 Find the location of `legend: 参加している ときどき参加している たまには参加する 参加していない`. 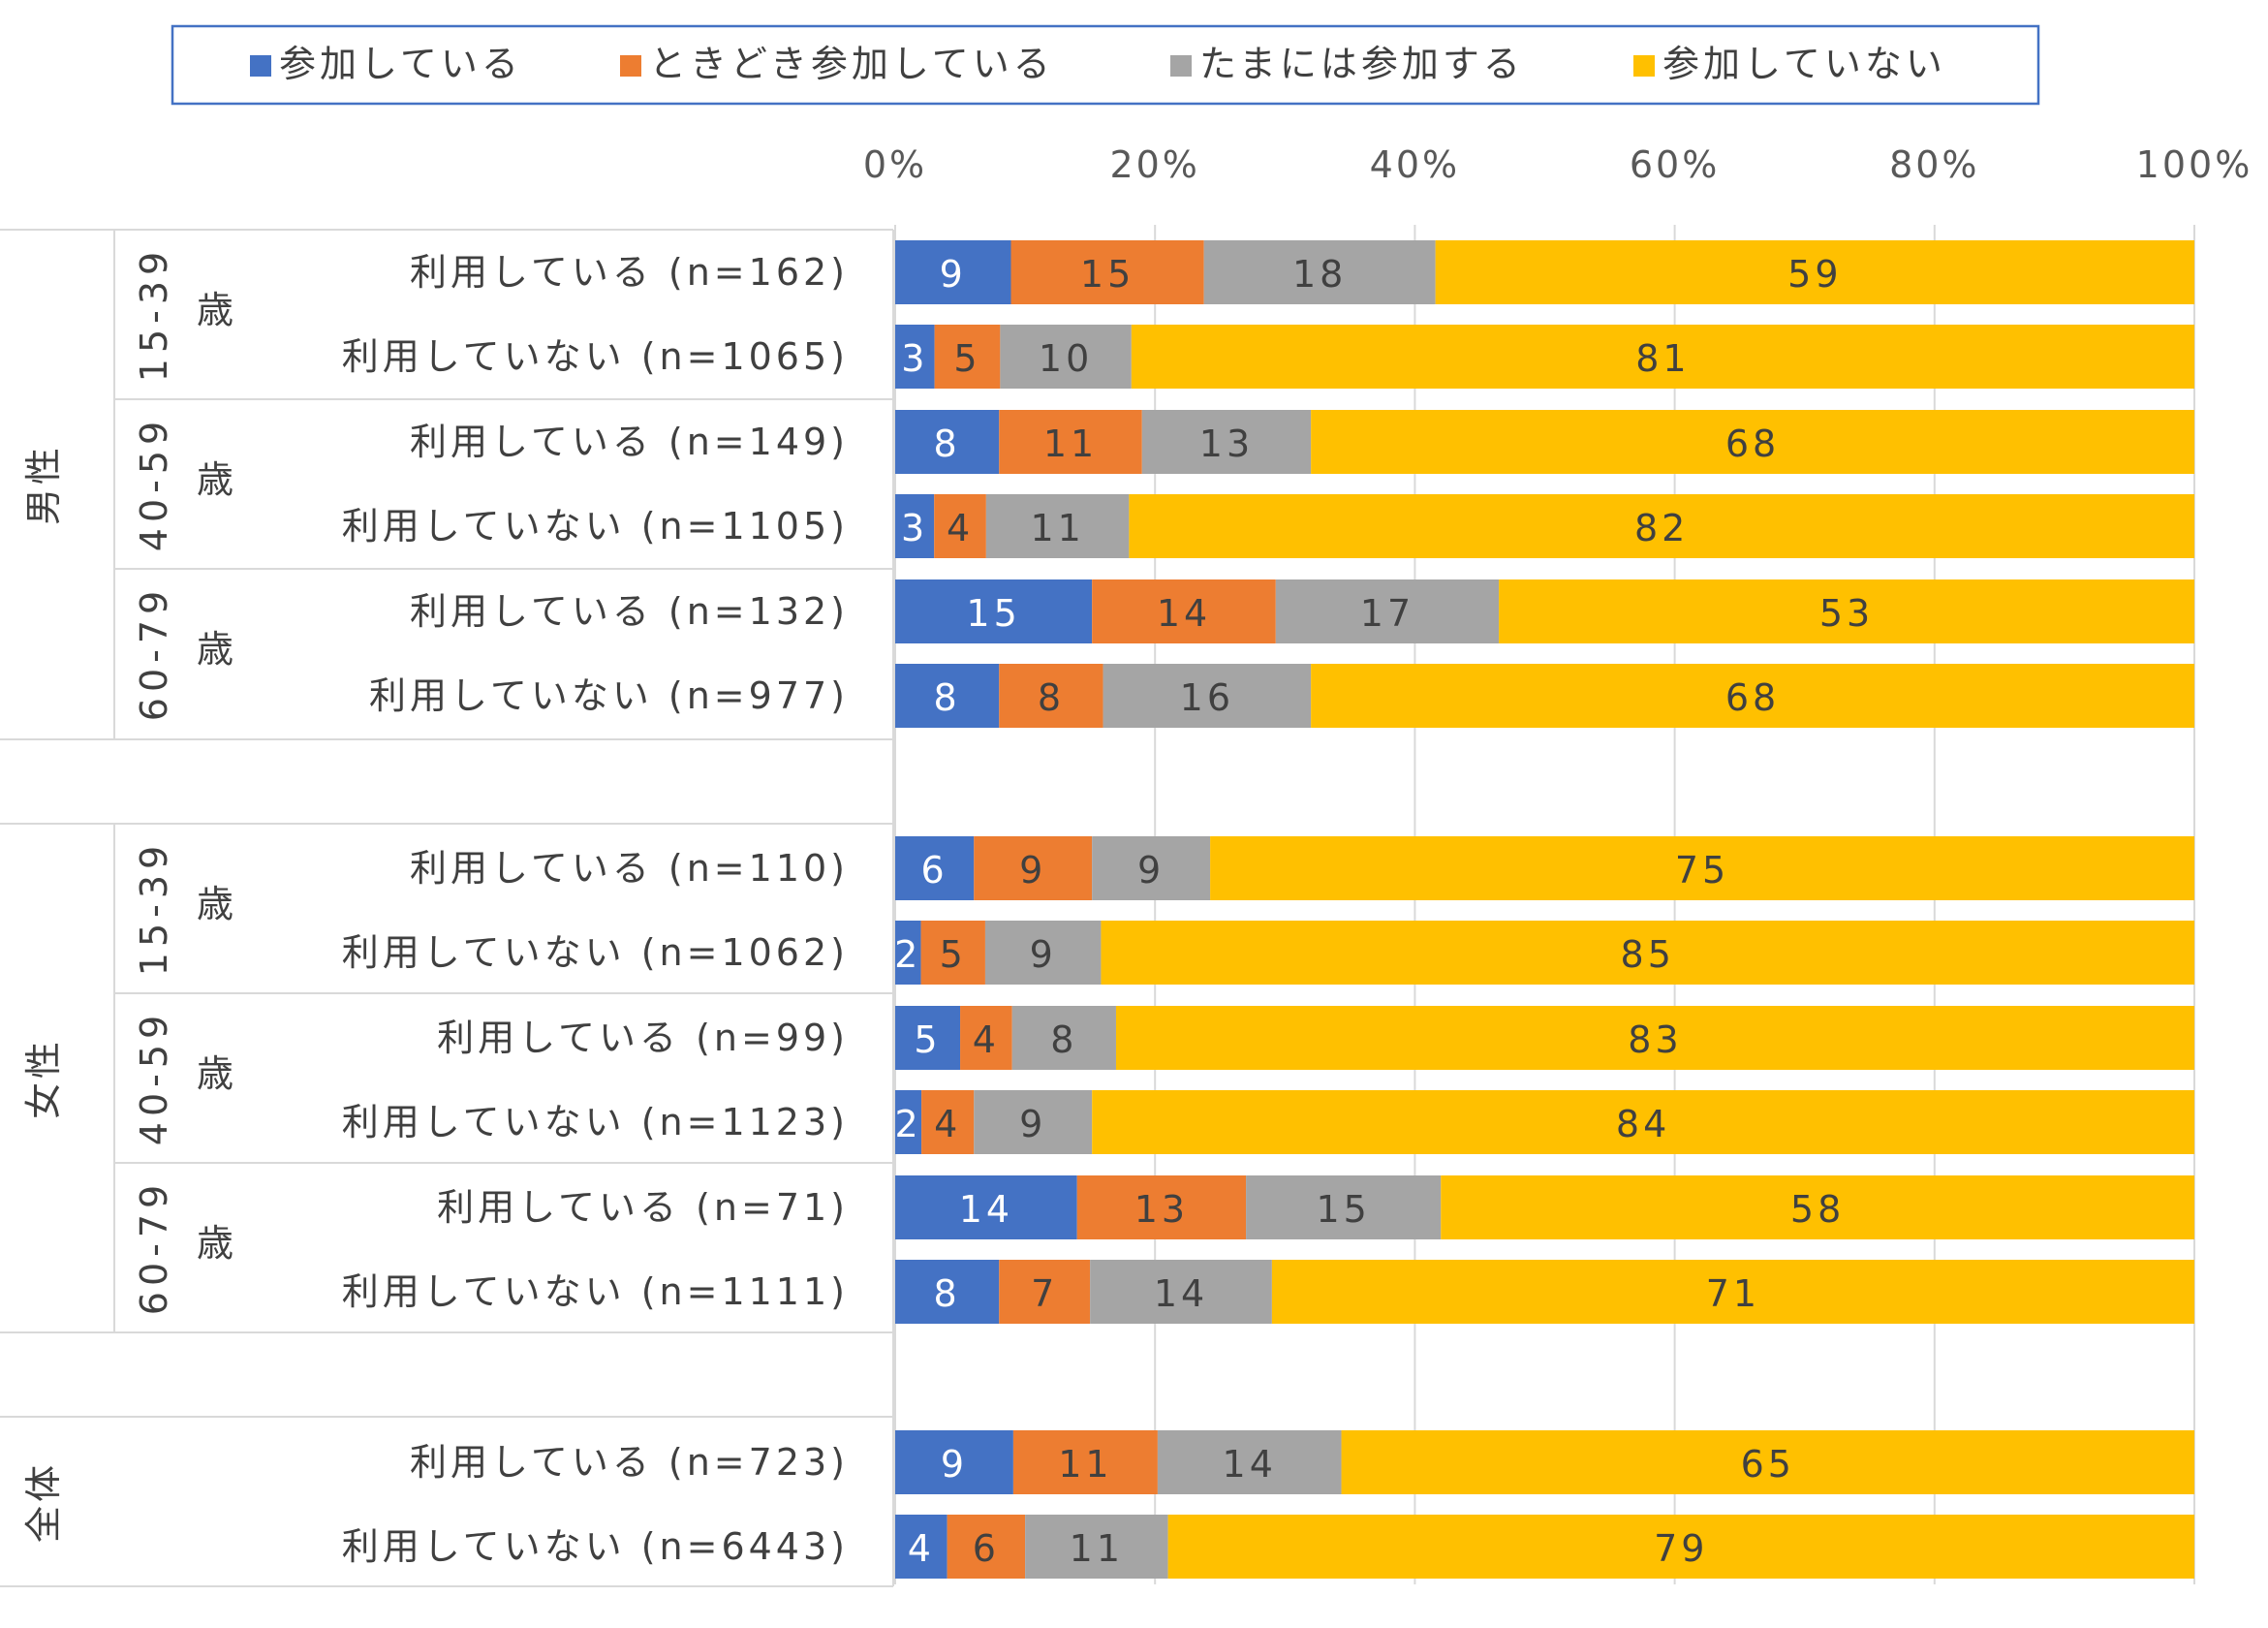

legend: 参加している ときどき参加している たまには参加する 参加していない is located at coordinates (1105, 65).